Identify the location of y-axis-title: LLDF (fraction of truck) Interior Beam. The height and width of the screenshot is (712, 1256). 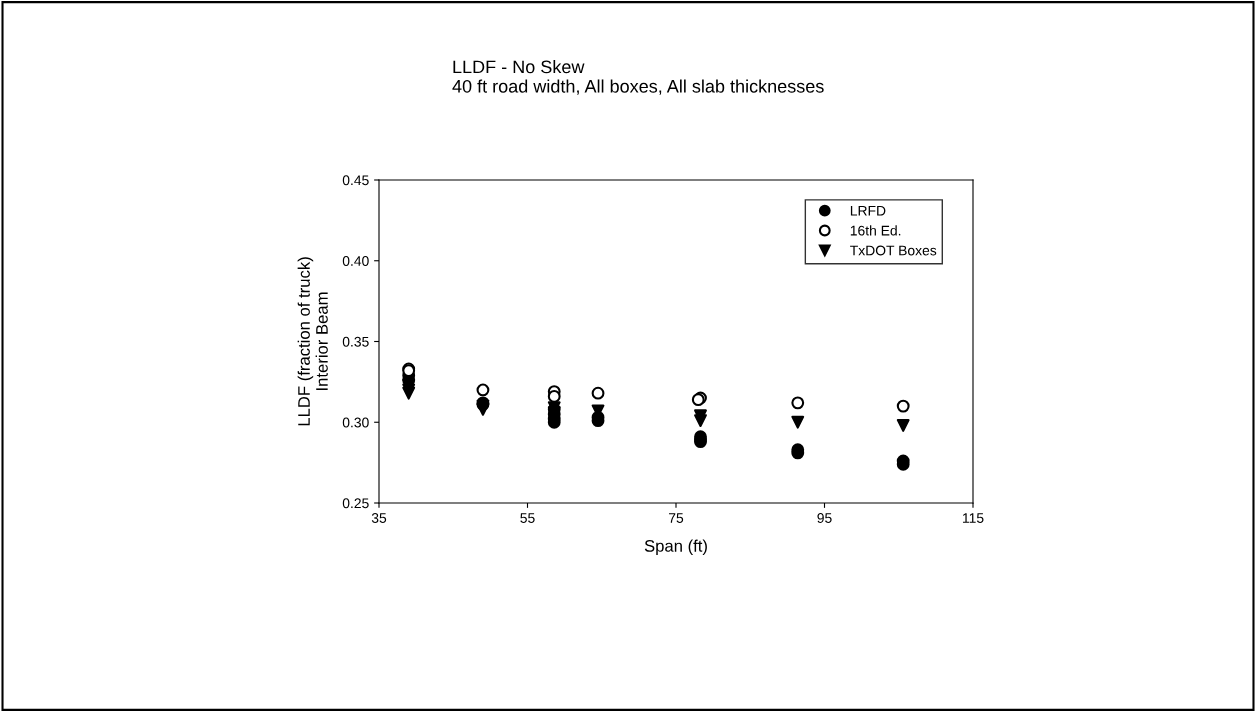
(312, 341).